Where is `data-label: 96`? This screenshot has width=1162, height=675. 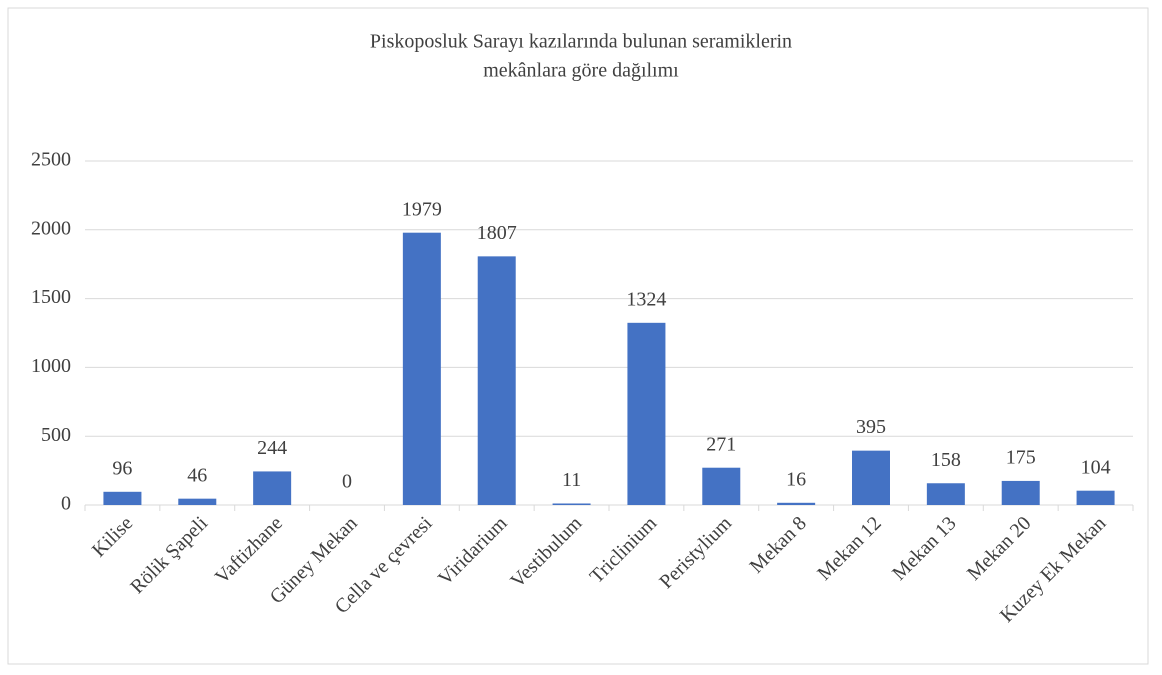
data-label: 96 is located at coordinates (122, 468).